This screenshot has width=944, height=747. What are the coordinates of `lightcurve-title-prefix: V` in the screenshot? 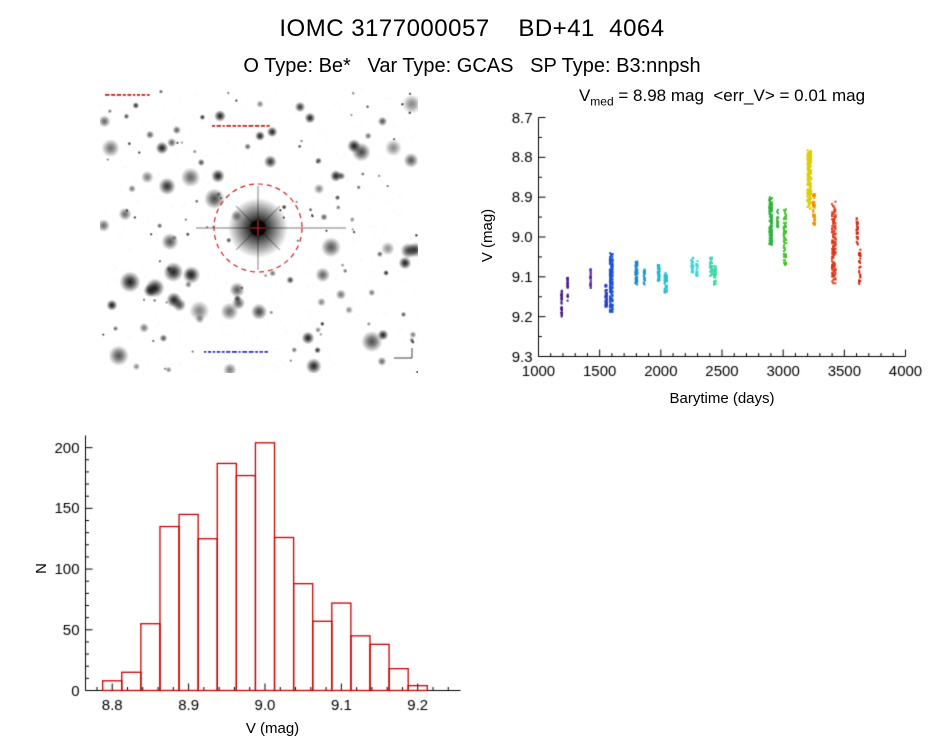 It's located at (584, 95).